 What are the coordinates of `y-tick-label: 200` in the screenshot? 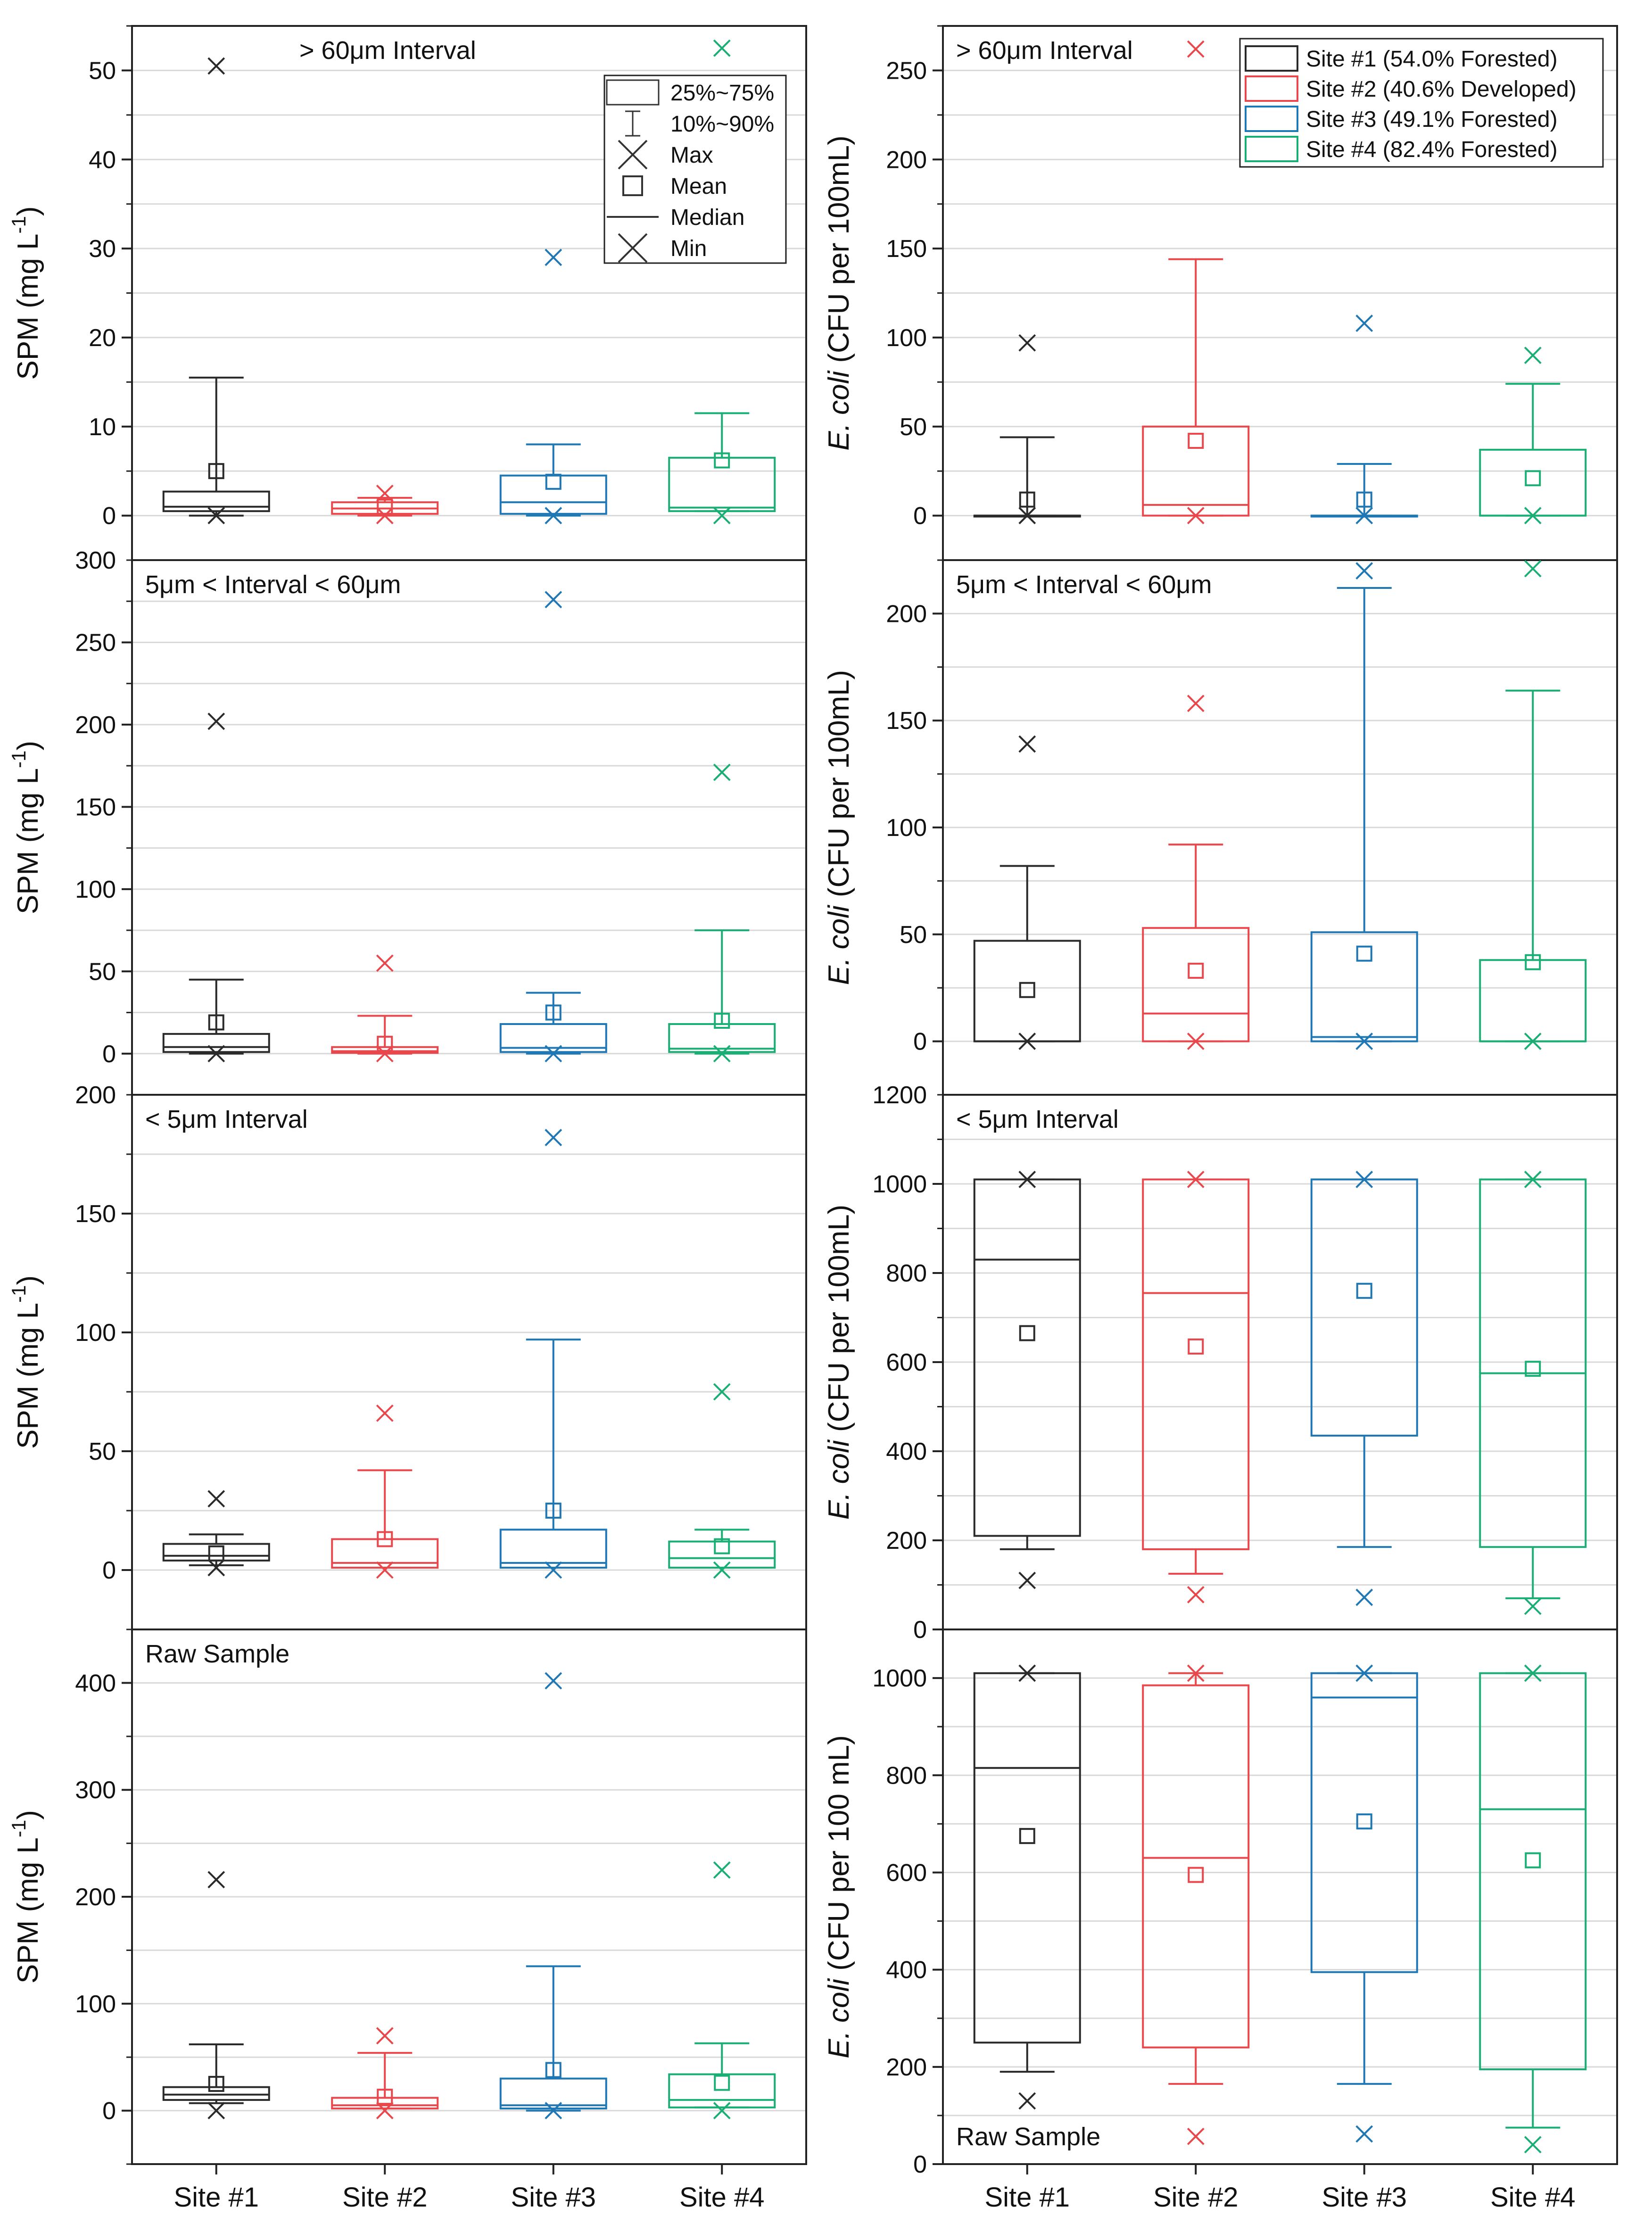 It's located at (95, 725).